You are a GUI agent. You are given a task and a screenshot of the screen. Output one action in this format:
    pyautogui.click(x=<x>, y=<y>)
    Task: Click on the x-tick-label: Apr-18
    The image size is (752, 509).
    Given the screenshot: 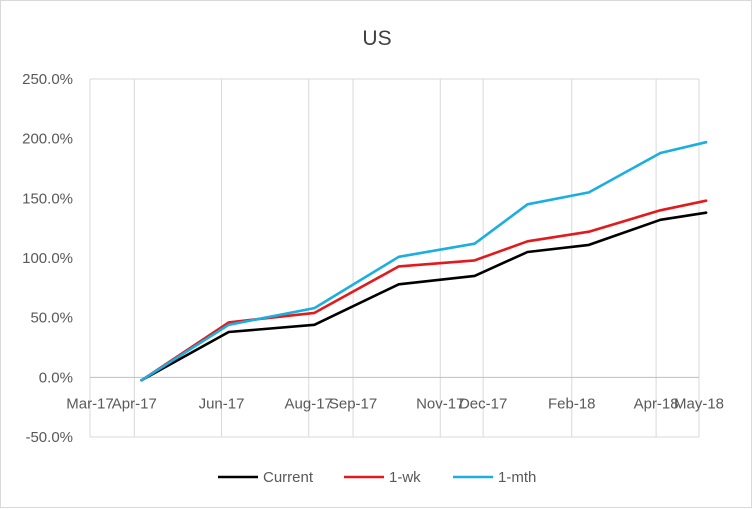 What is the action you would take?
    pyautogui.click(x=656, y=403)
    